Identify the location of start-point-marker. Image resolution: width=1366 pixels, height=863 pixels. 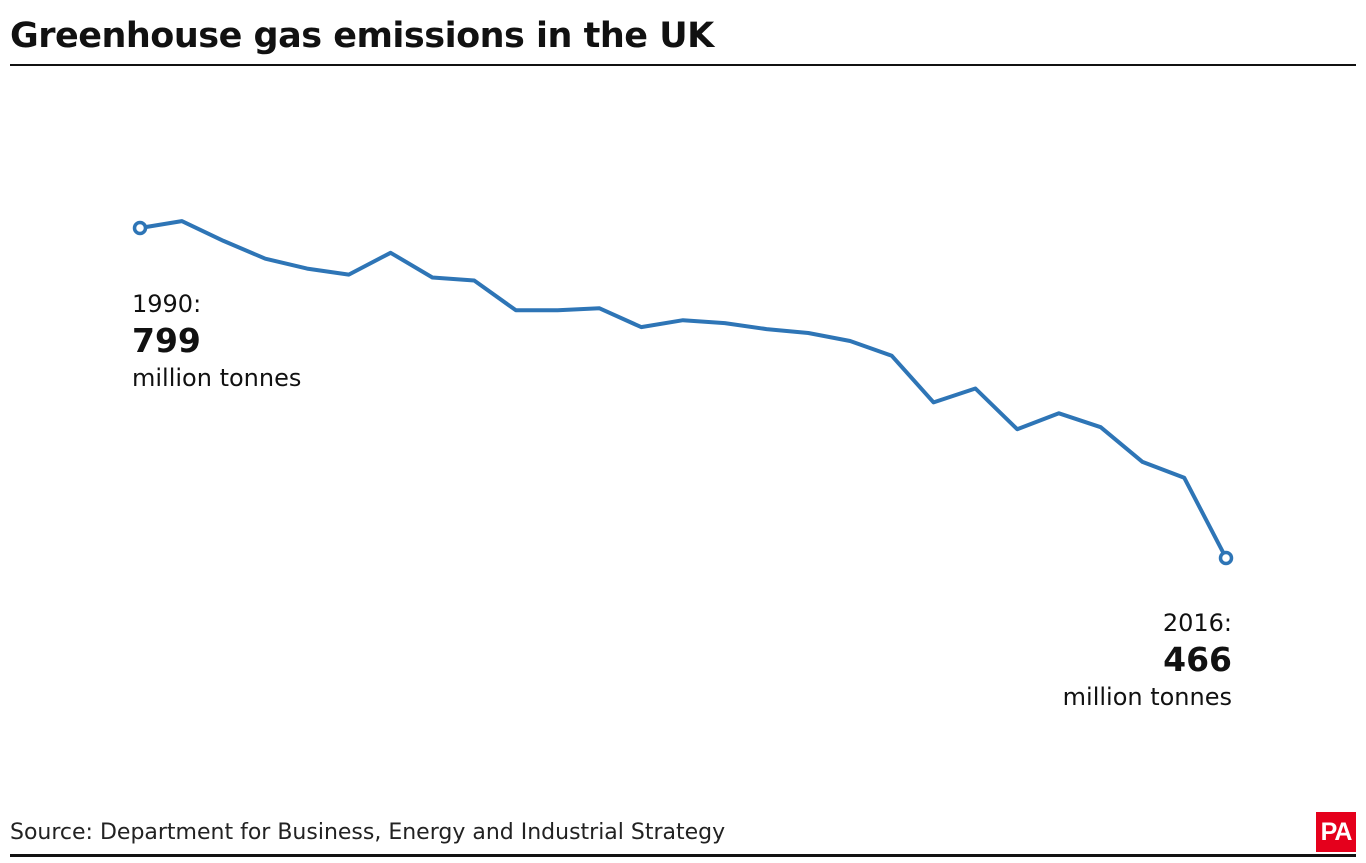
(140, 228).